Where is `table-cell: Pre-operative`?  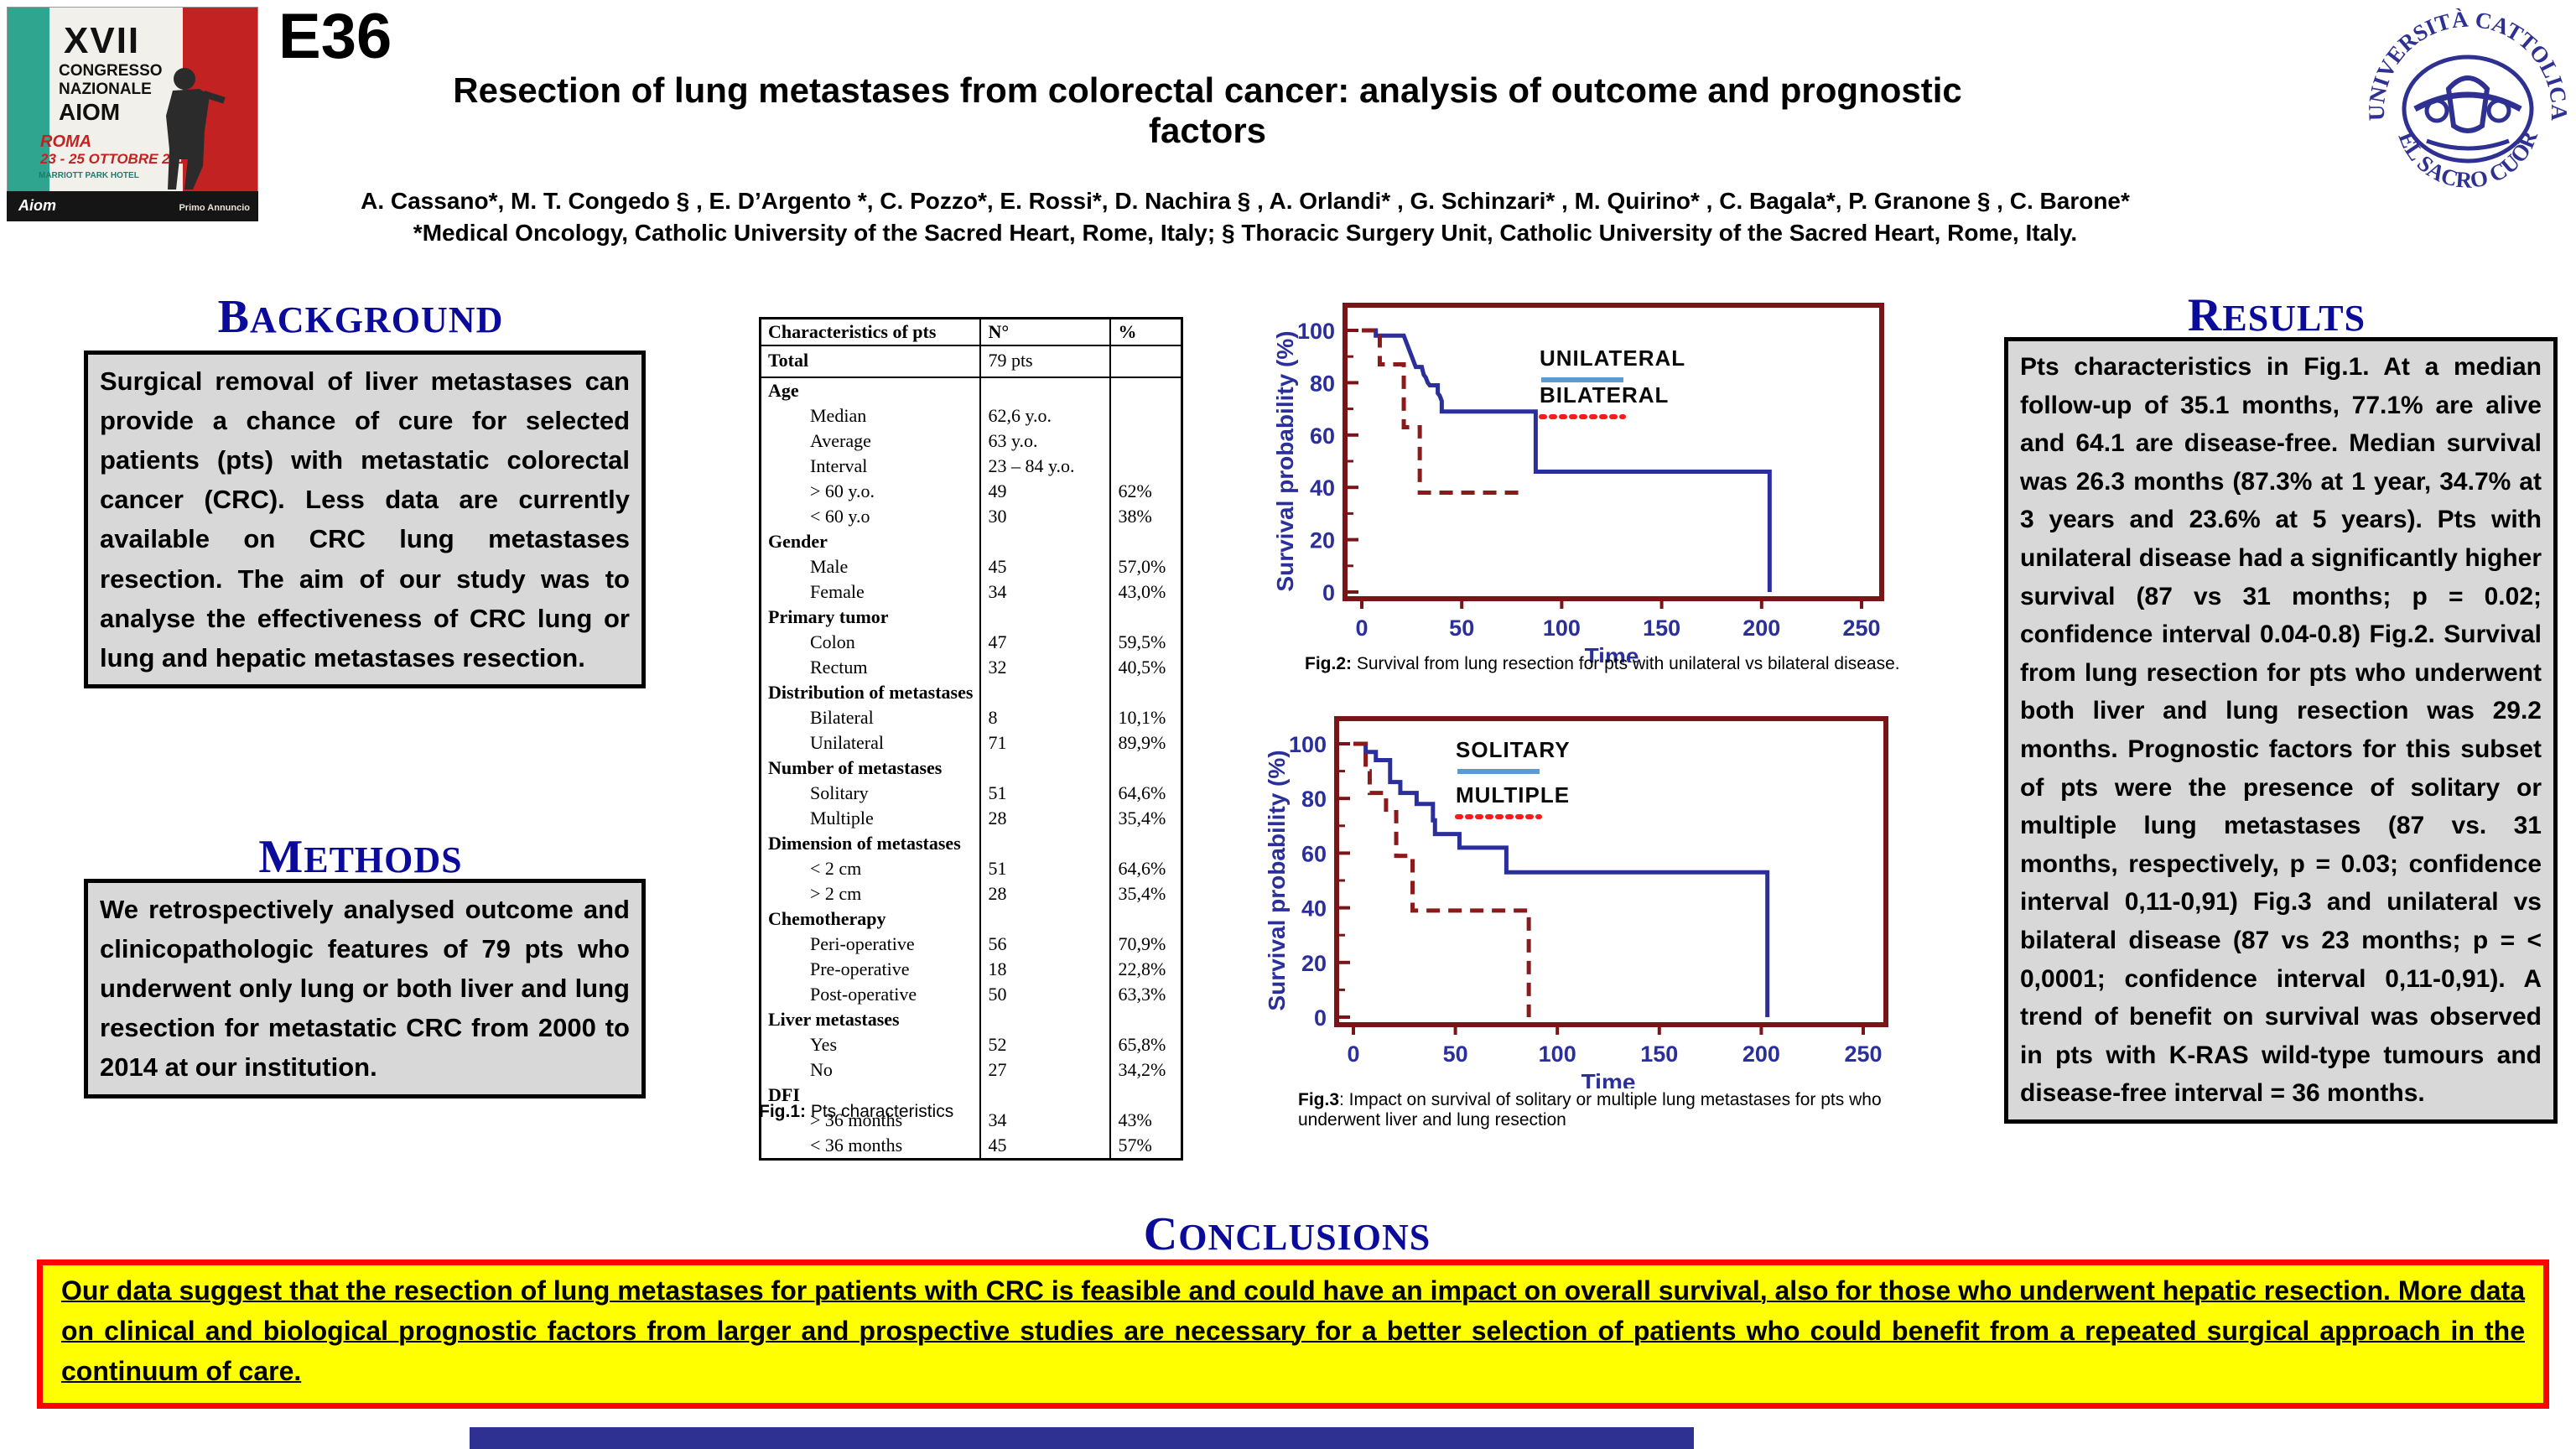
table-cell: Pre-operative is located at coordinates (870, 969).